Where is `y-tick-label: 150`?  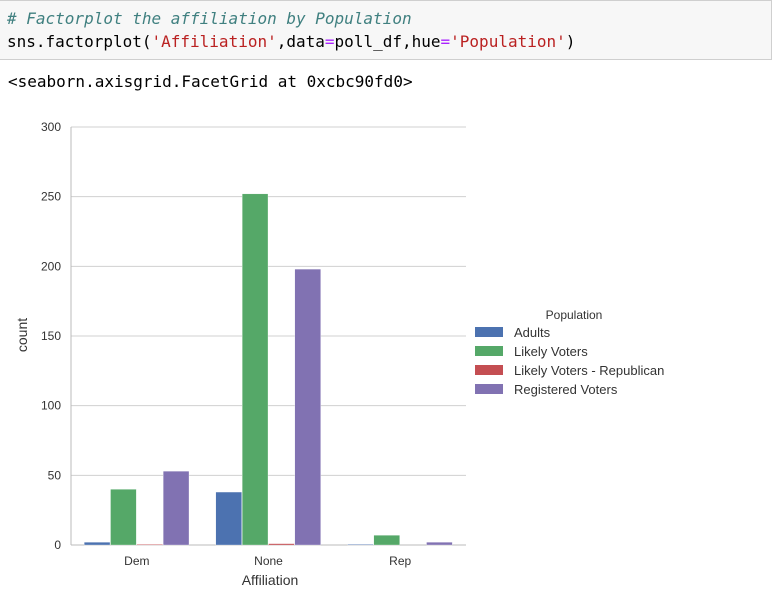 y-tick-label: 150 is located at coordinates (51, 336).